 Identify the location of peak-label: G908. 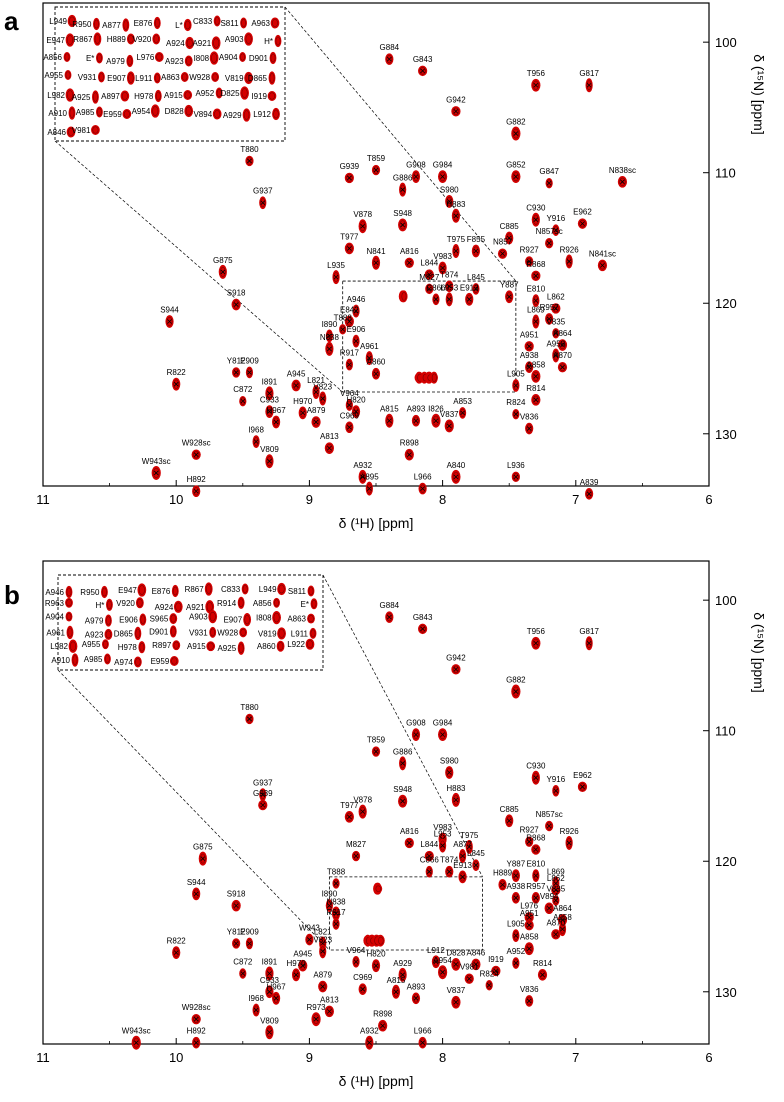
(416, 165).